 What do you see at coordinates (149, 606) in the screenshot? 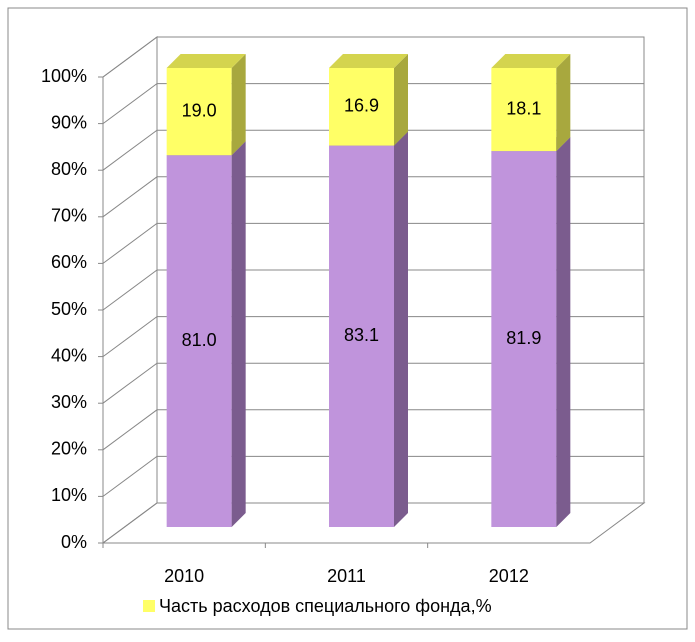
I see `legend-swatch` at bounding box center [149, 606].